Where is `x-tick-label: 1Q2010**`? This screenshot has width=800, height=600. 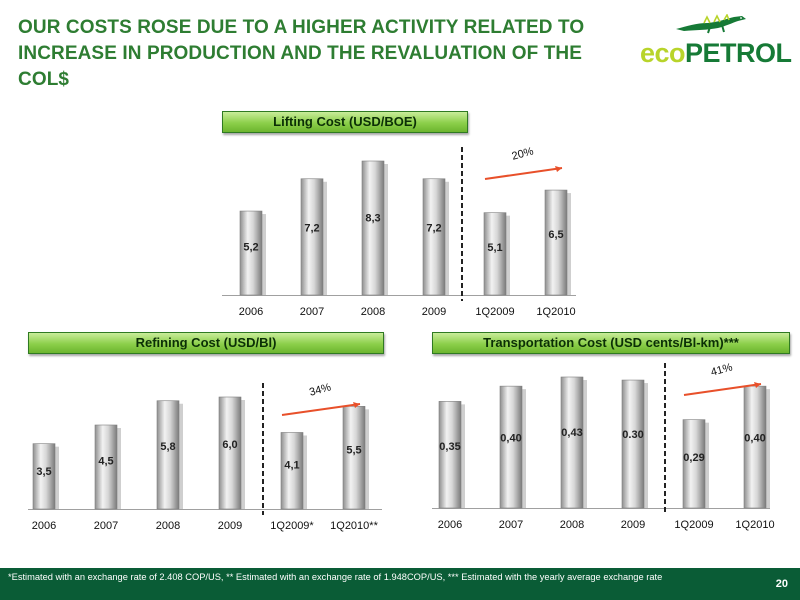
x-tick-label: 1Q2010** is located at coordinates (354, 526).